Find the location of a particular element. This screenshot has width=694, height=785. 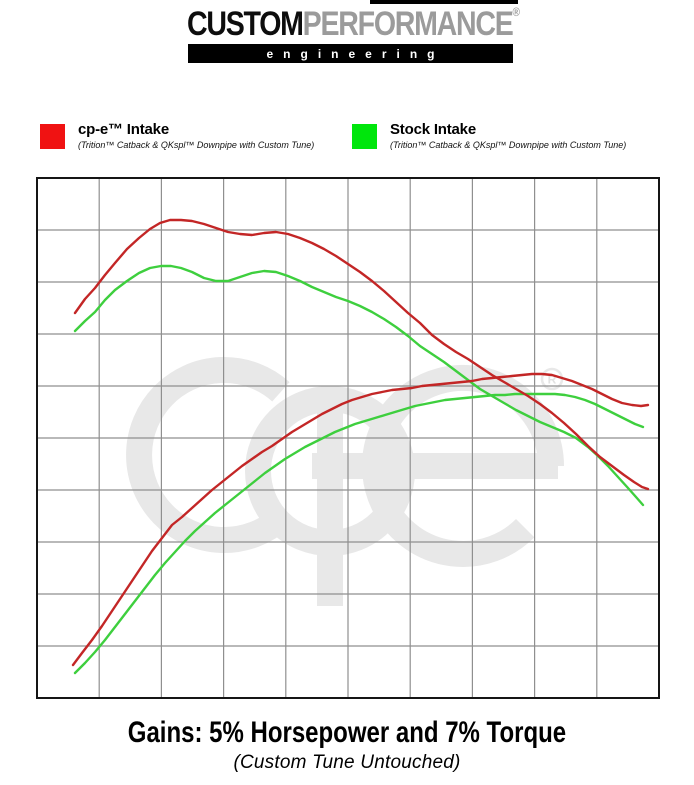

legend-title: Stock Intake is located at coordinates (433, 129).